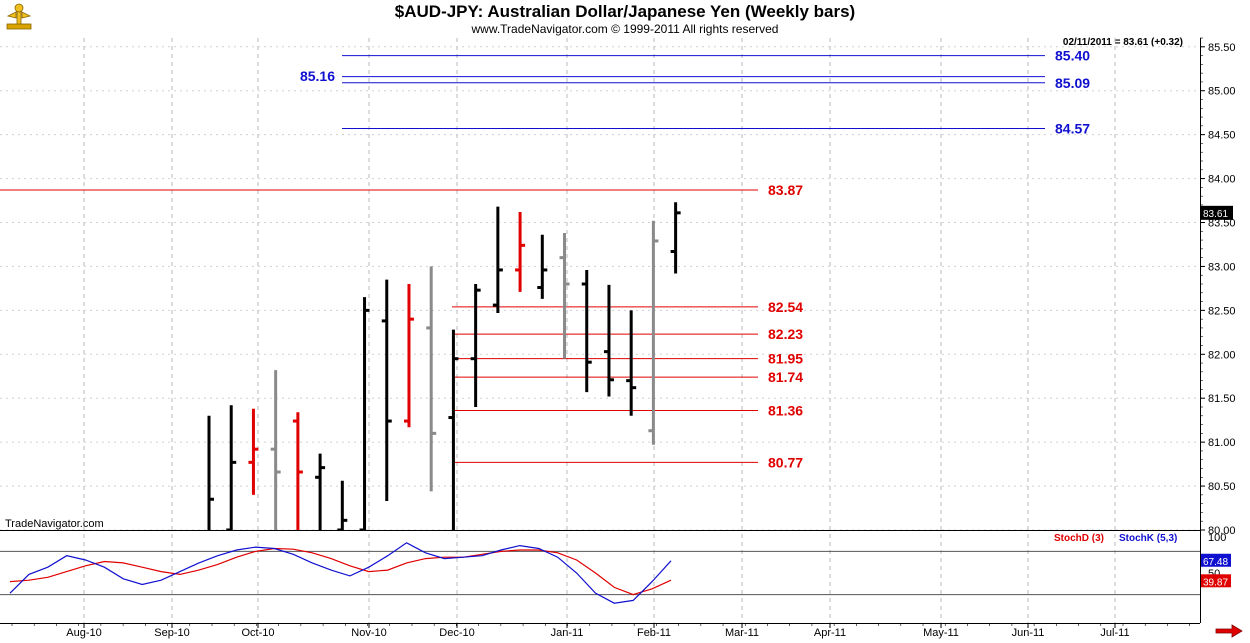 This screenshot has width=1250, height=643. I want to click on y-tick-label: 82.00, so click(1222, 355).